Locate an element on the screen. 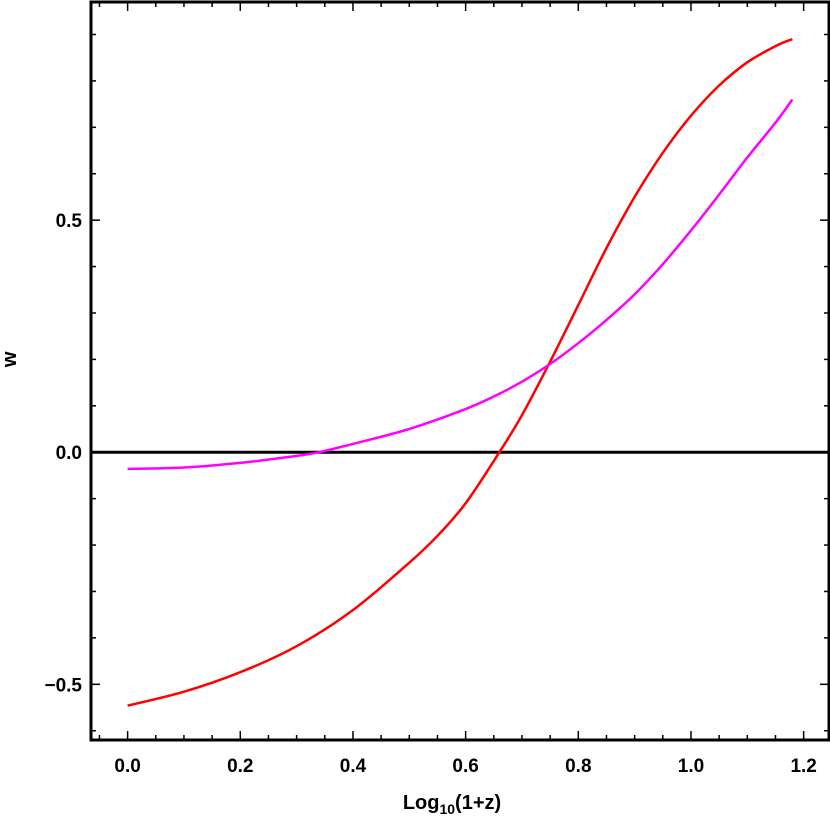 This screenshot has height=816, width=830. y-axis-label: w is located at coordinates (10, 359).